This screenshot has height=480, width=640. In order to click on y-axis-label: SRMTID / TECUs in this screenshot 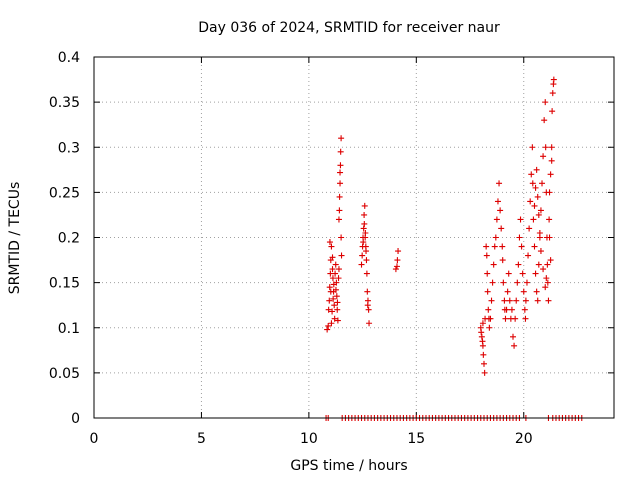, I will do `click(15, 238)`.